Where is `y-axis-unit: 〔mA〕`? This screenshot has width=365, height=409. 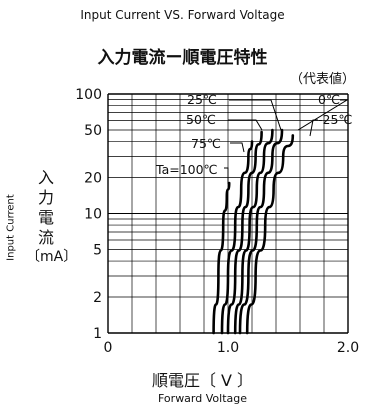 y-axis-unit: 〔mA〕 is located at coordinates (52, 257).